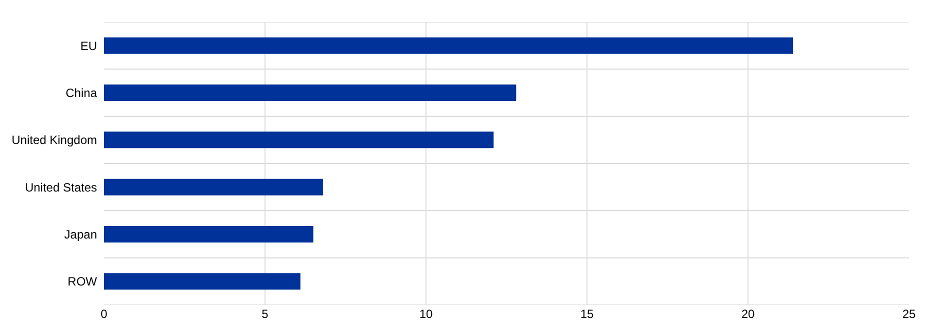 The width and height of the screenshot is (937, 333). I want to click on x-tick-label: 15, so click(587, 314).